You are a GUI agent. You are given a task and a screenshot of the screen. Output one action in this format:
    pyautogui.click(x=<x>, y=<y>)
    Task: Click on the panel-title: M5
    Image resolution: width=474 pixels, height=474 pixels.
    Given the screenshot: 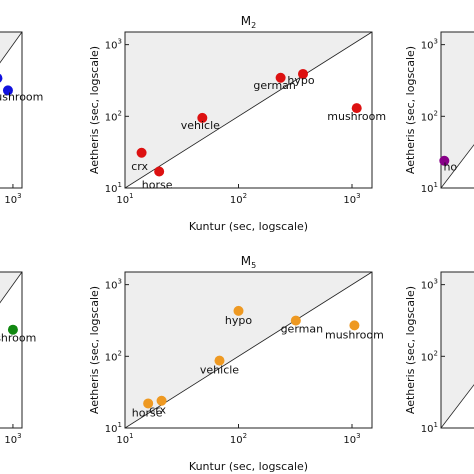 What is the action you would take?
    pyautogui.click(x=248, y=262)
    